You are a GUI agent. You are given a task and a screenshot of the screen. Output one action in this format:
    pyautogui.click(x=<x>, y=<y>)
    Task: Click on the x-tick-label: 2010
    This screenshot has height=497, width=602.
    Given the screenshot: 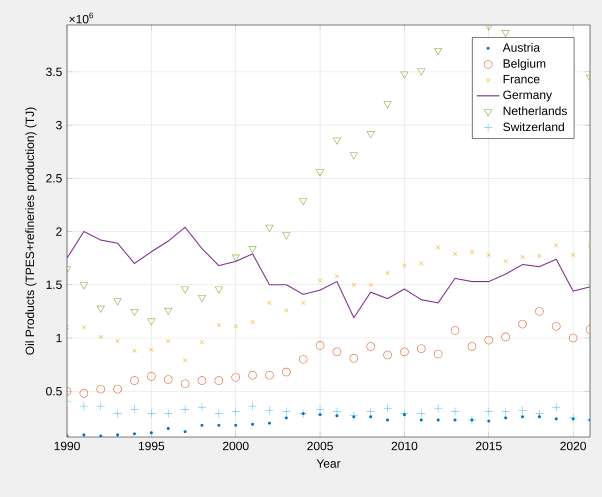 What is the action you would take?
    pyautogui.click(x=405, y=446)
    